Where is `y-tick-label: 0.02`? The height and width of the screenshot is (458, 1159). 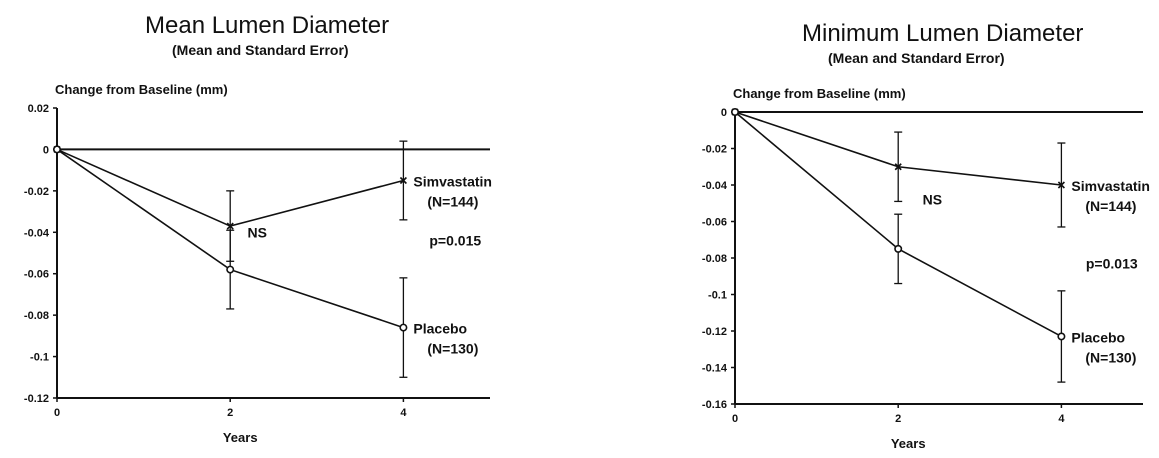 y-tick-label: 0.02 is located at coordinates (38, 109).